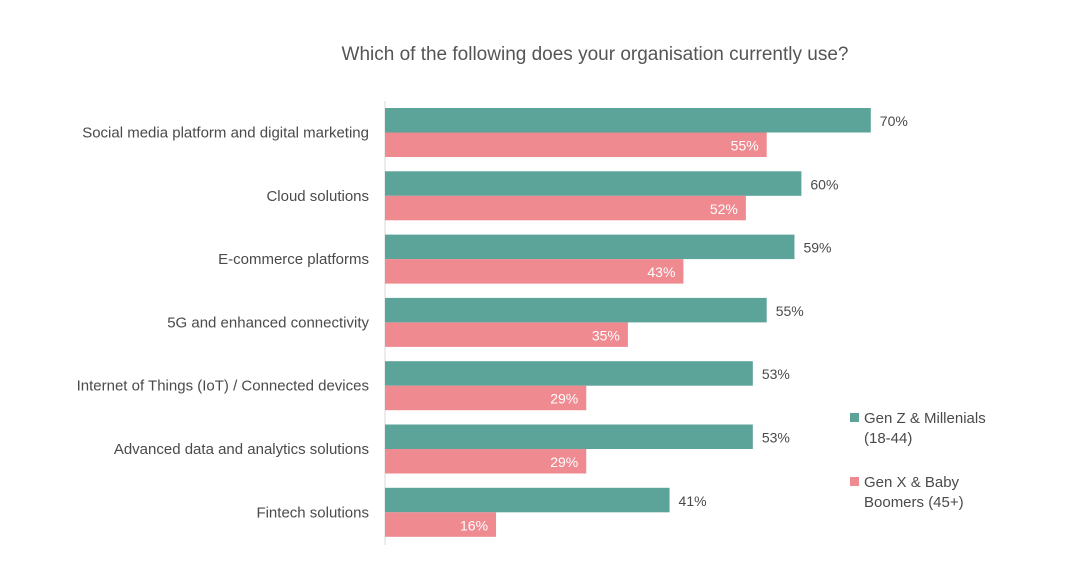  I want to click on data-label: 16%, so click(474, 525).